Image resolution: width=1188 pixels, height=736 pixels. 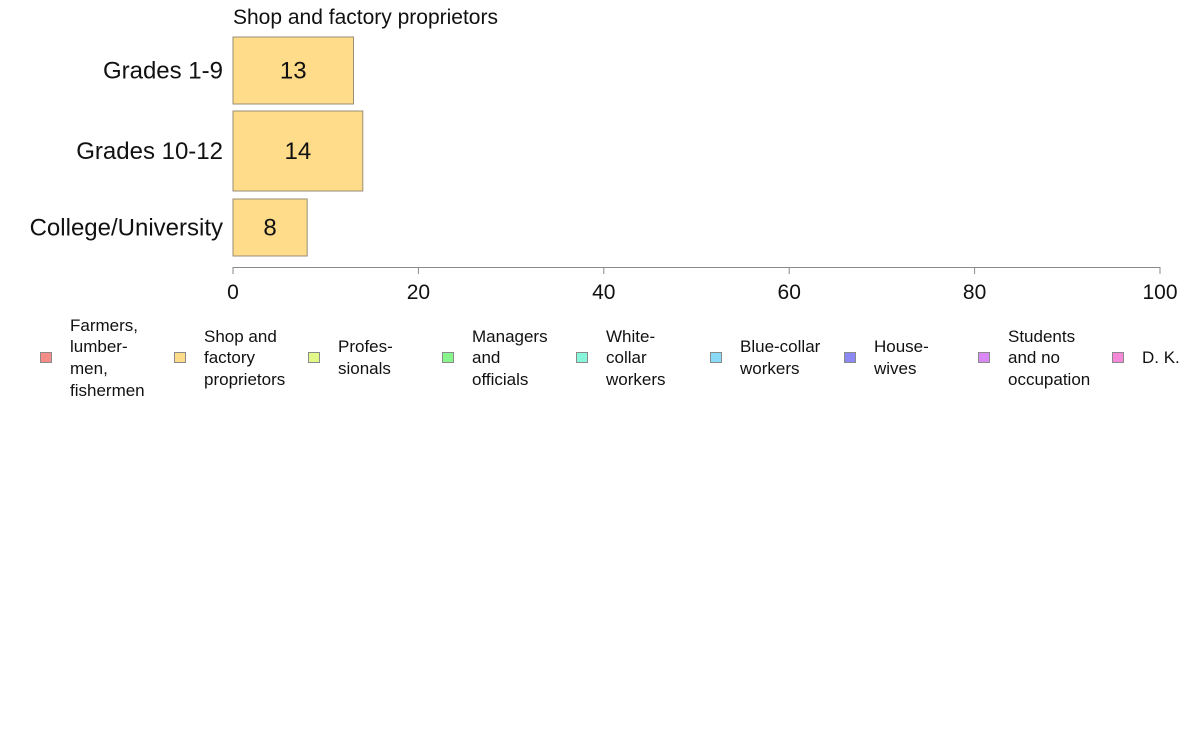 What do you see at coordinates (780, 357) in the screenshot?
I see `legend-label: Blue-collar workers` at bounding box center [780, 357].